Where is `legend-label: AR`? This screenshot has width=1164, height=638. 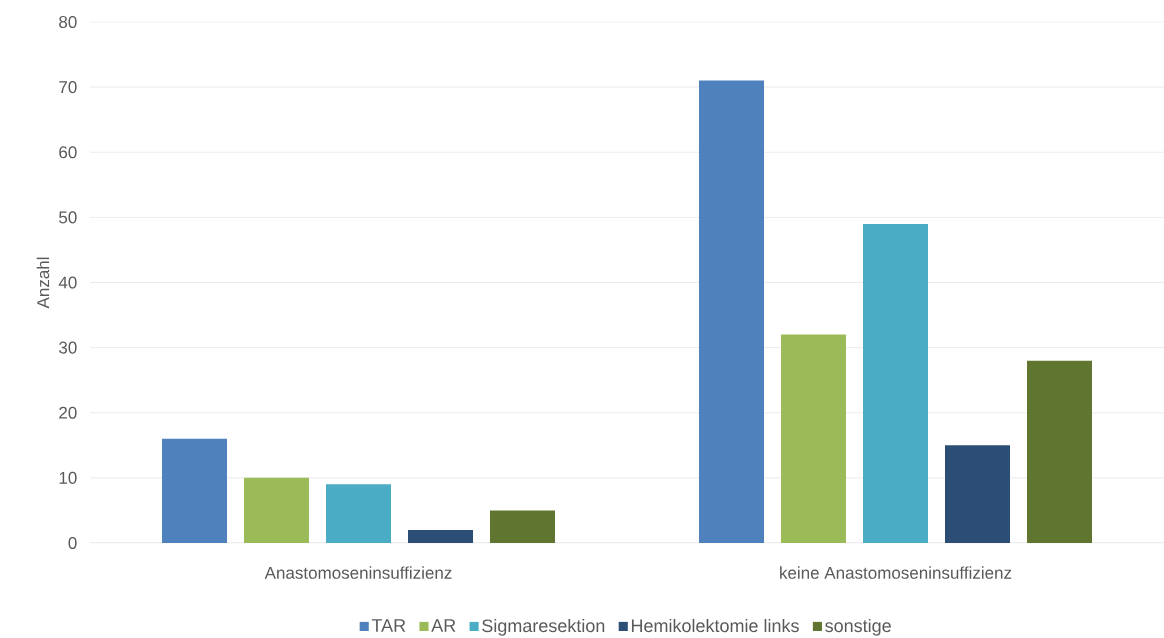
legend-label: AR is located at coordinates (443, 625).